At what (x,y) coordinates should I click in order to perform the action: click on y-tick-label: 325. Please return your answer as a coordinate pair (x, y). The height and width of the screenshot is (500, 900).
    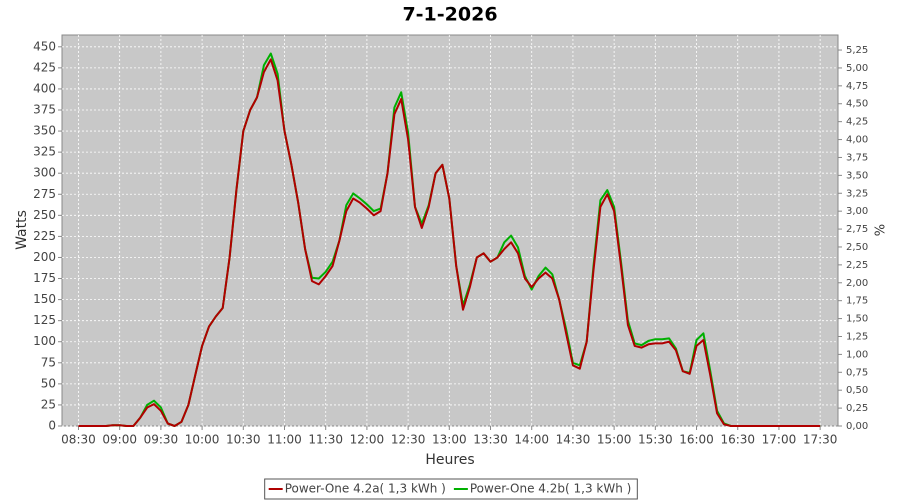
    Looking at the image, I should click on (44, 152).